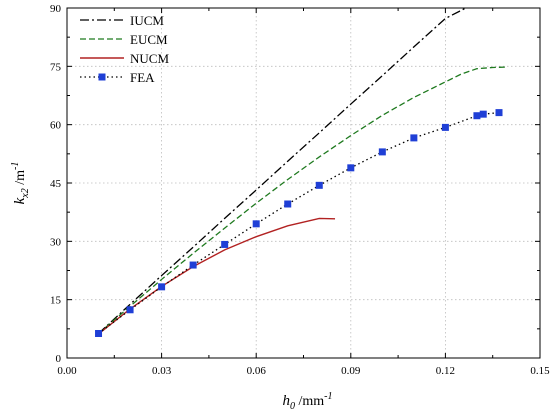 The image size is (550, 419). What do you see at coordinates (56, 67) in the screenshot?
I see `y-tick-label: 75` at bounding box center [56, 67].